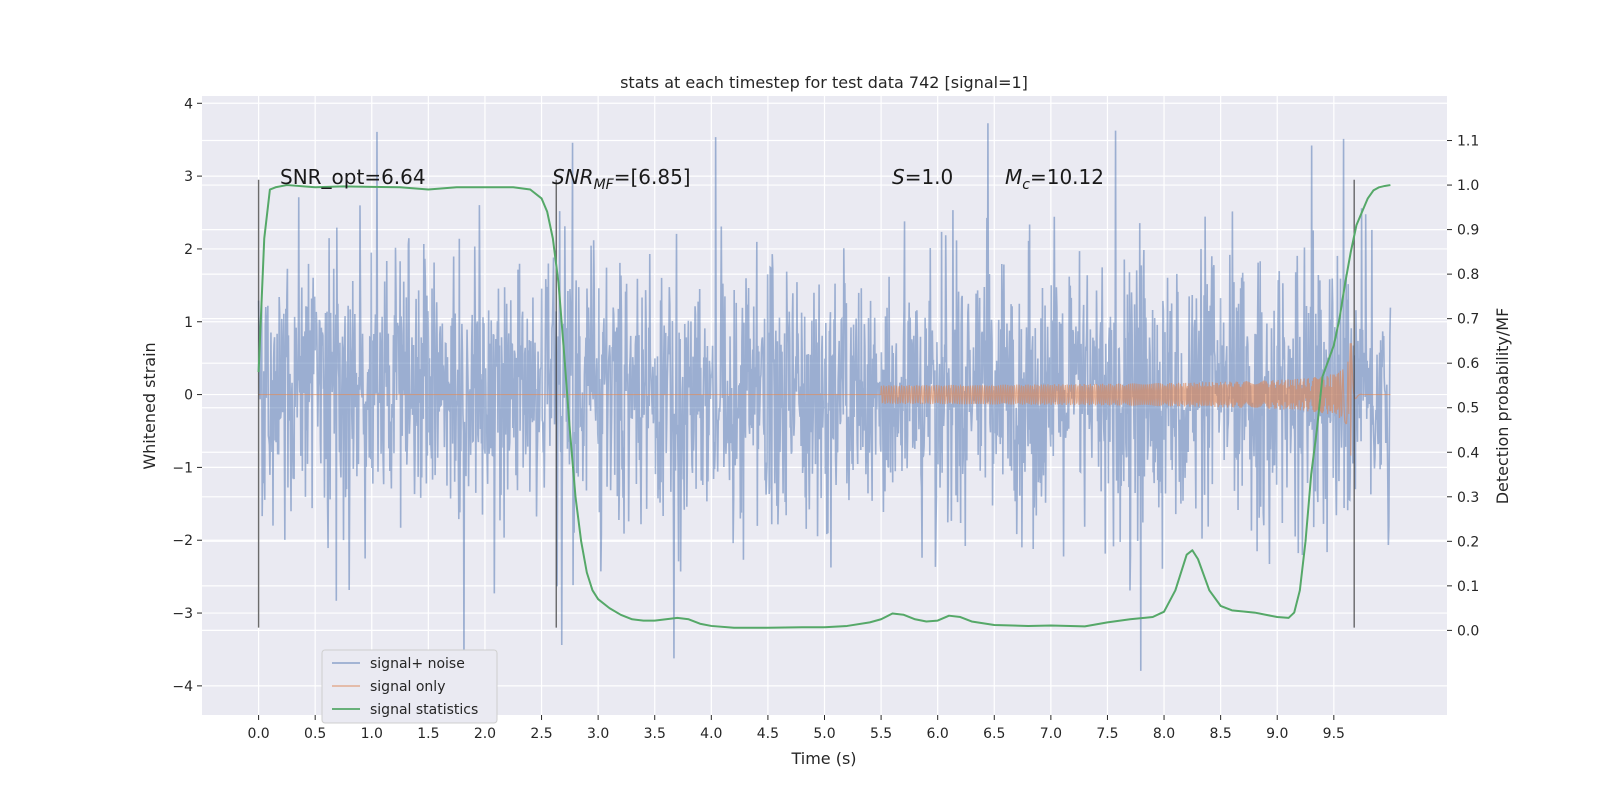 The height and width of the screenshot is (800, 1600). What do you see at coordinates (1277, 734) in the screenshot?
I see `x-tick-label: 9.0` at bounding box center [1277, 734].